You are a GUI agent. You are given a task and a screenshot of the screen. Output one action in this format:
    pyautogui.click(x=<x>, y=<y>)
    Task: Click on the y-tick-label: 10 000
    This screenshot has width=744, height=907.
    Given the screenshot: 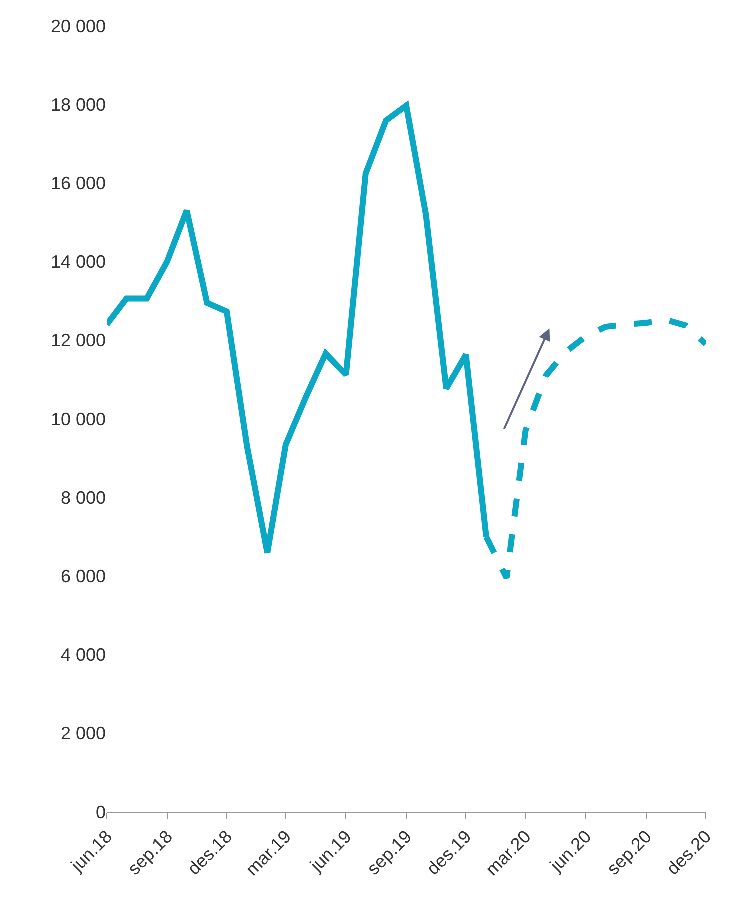 What is the action you would take?
    pyautogui.click(x=78, y=419)
    